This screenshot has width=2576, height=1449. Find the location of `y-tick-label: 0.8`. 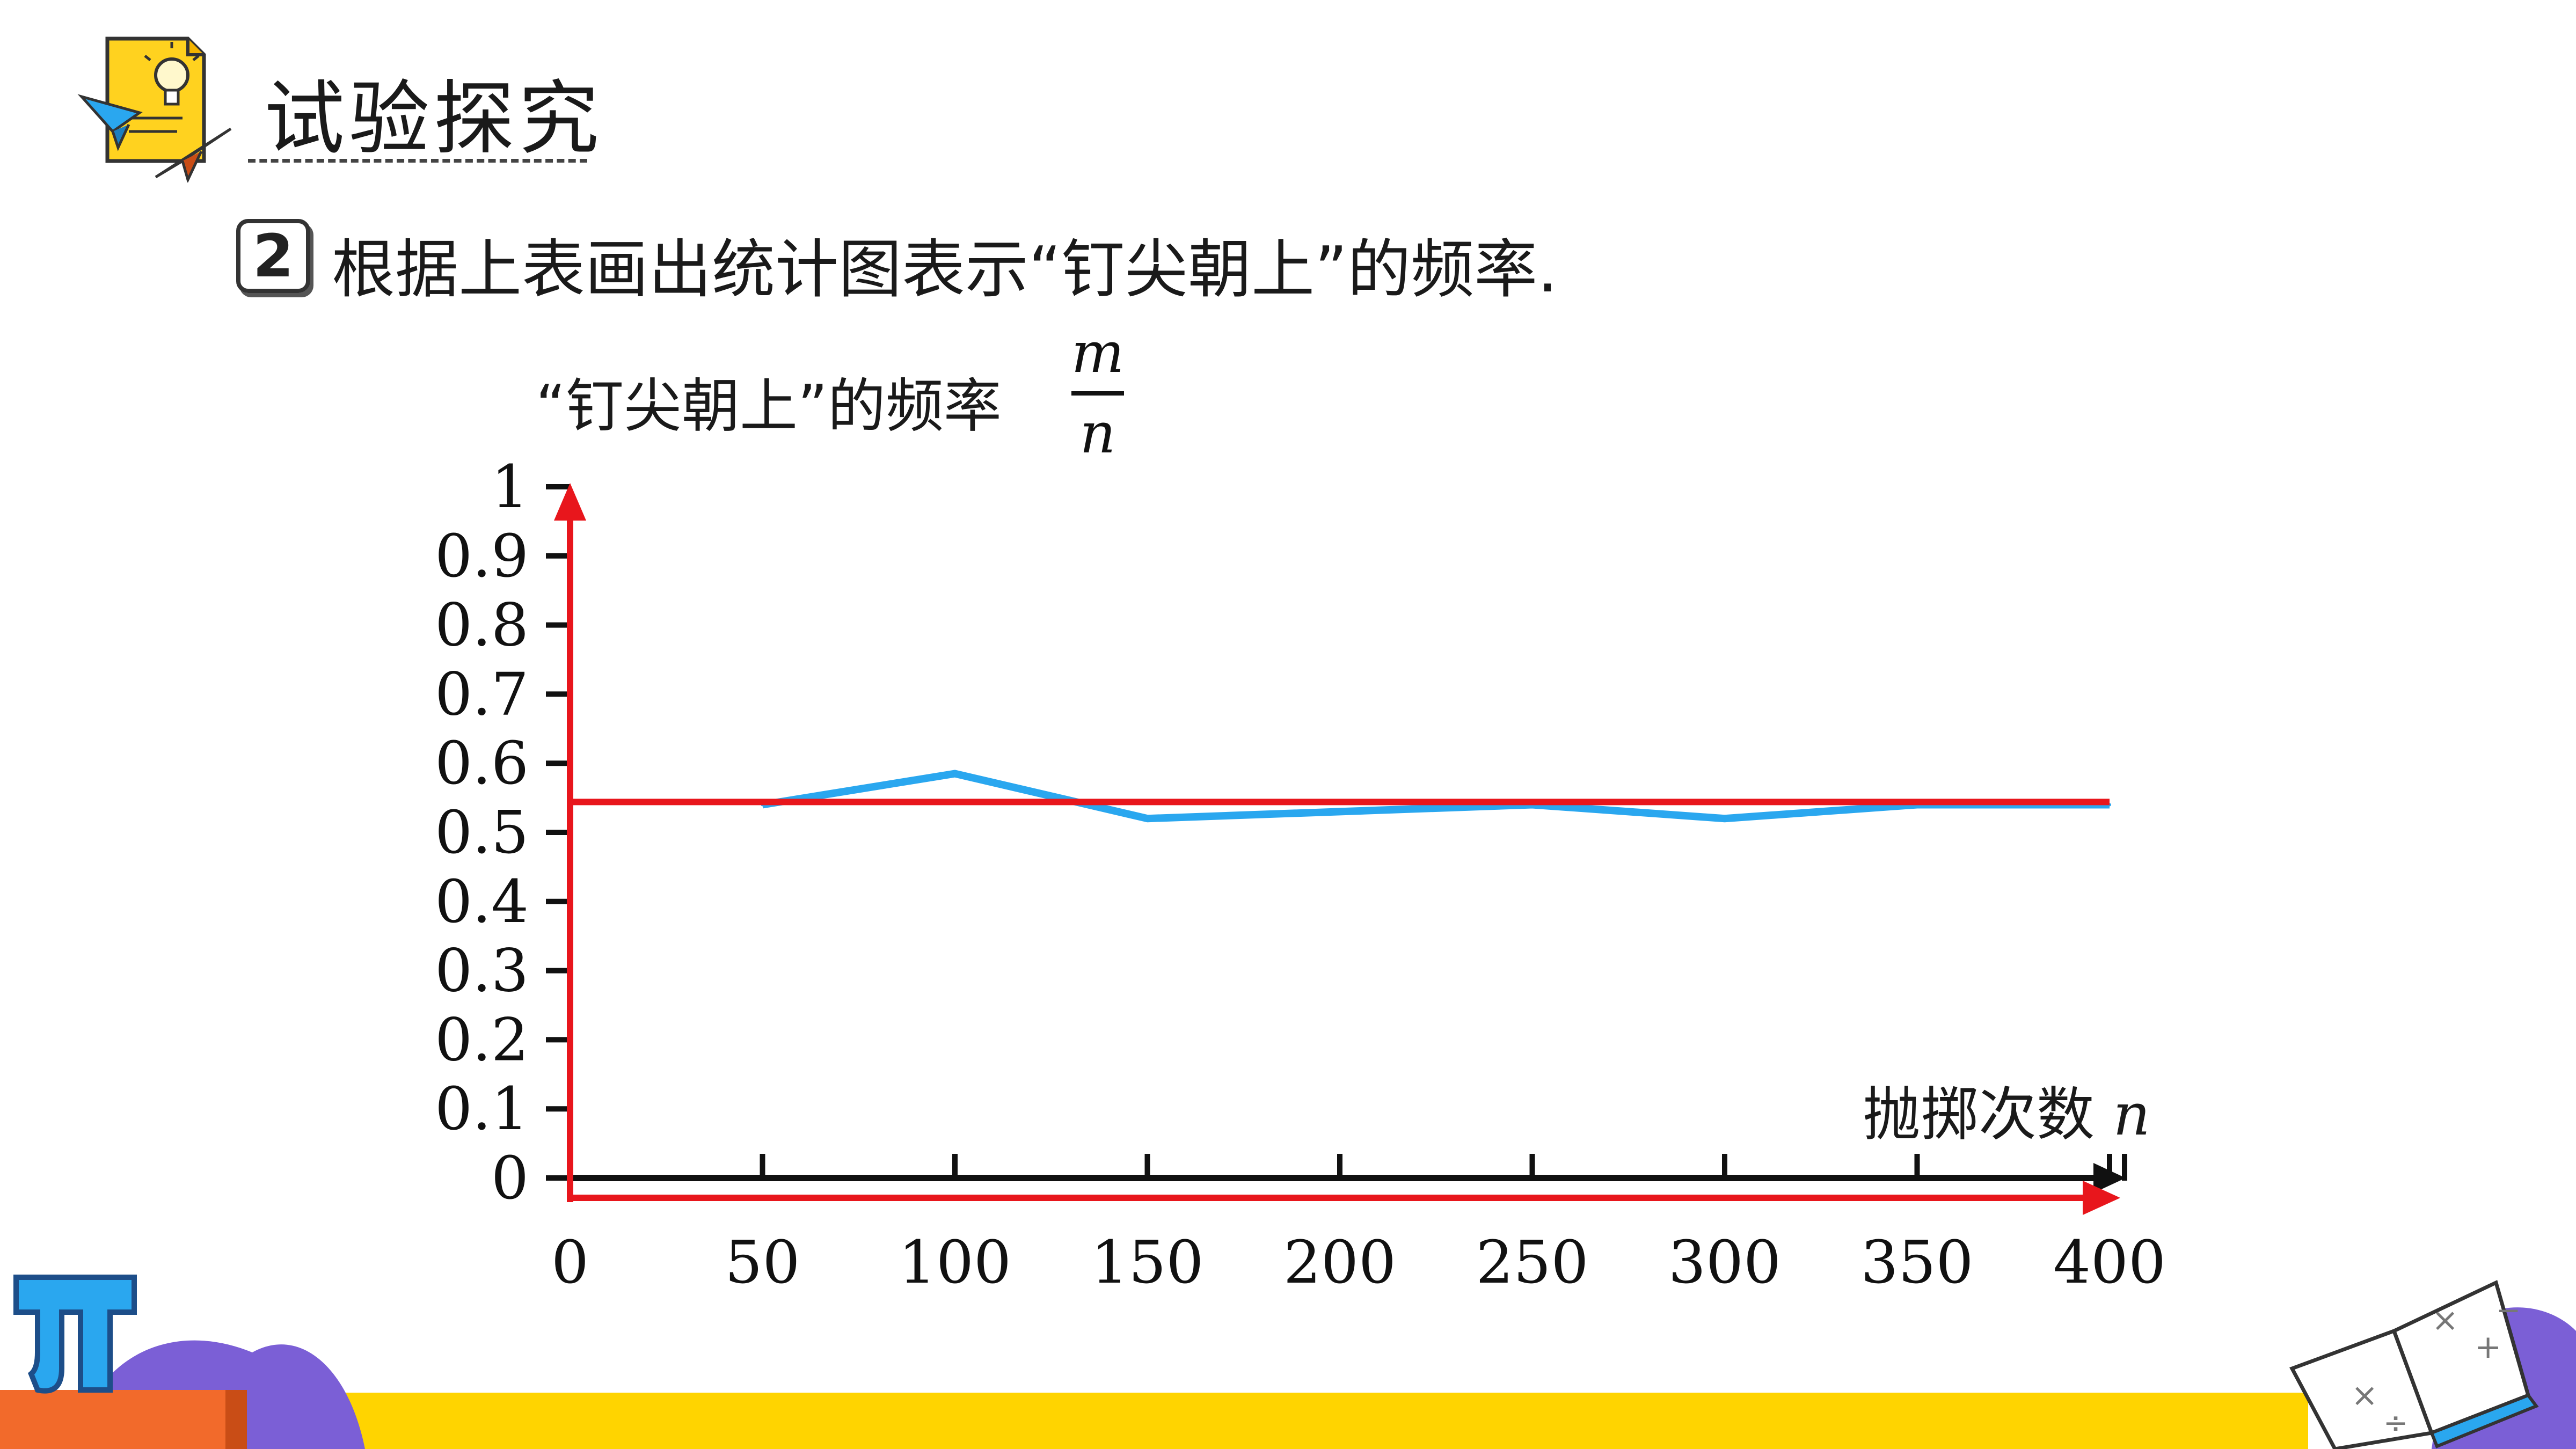

y-tick-label: 0.8 is located at coordinates (482, 625).